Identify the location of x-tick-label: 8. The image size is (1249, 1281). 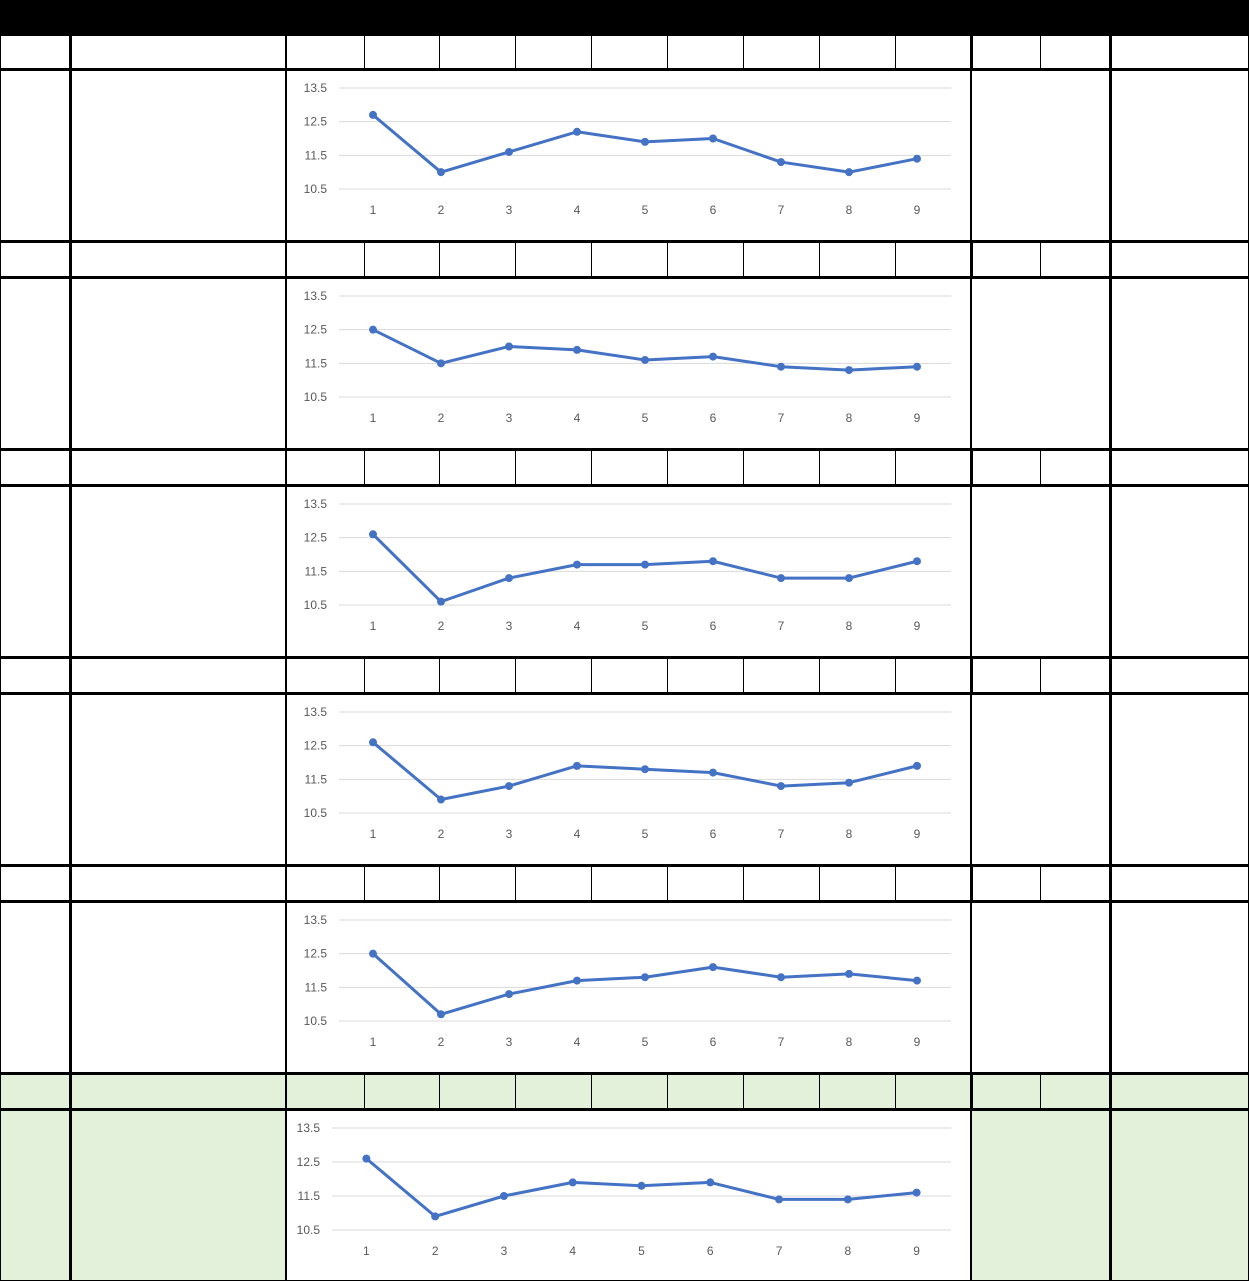
(849, 834).